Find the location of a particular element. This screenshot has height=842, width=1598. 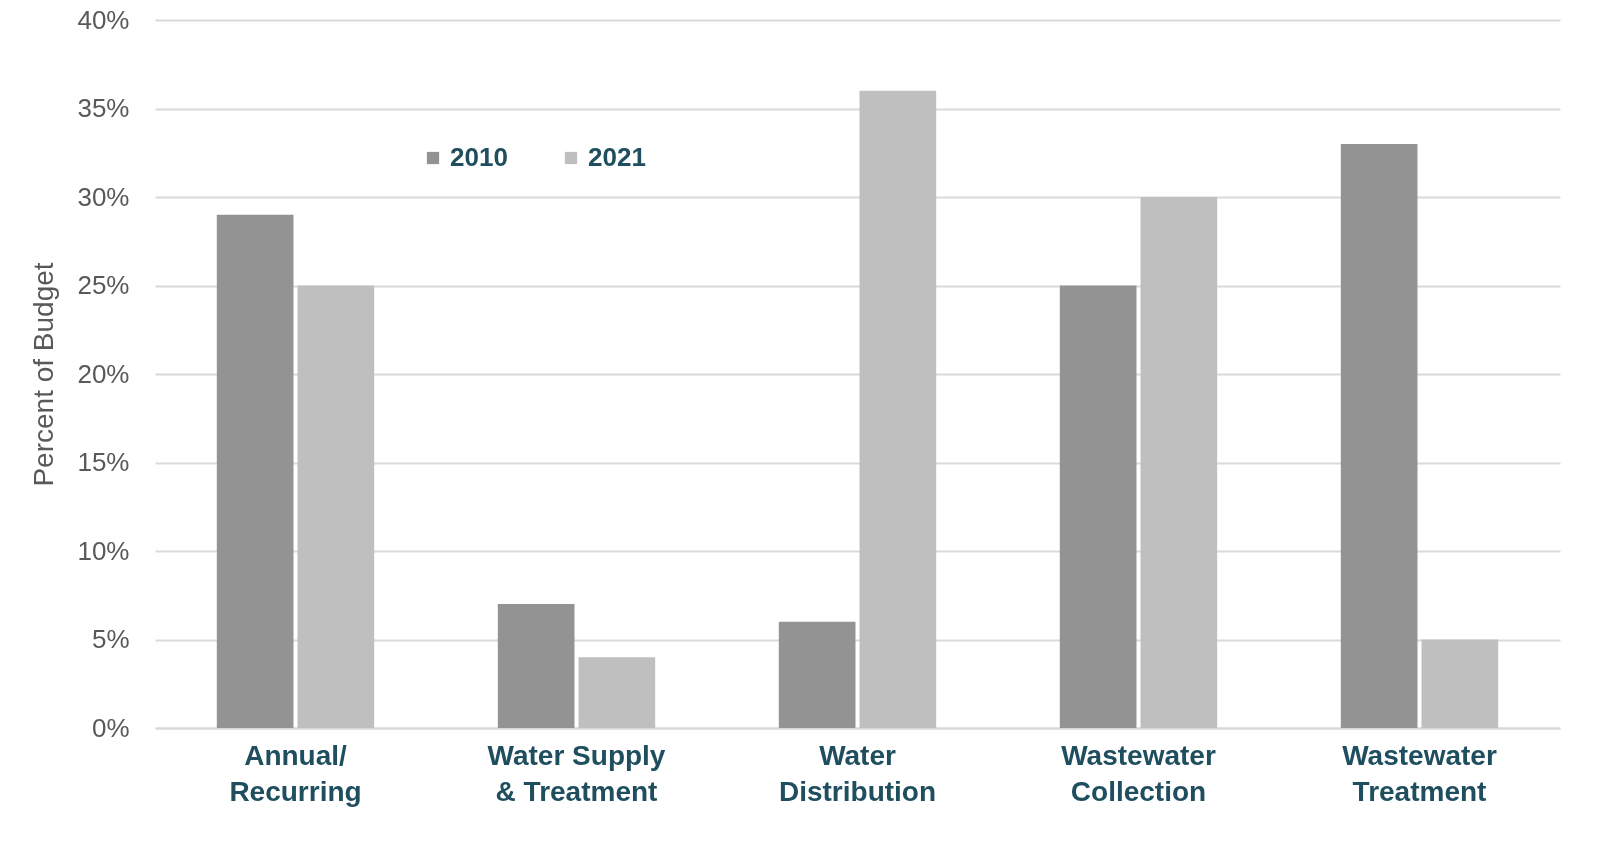

y-tick-label: 15% is located at coordinates (103, 462).